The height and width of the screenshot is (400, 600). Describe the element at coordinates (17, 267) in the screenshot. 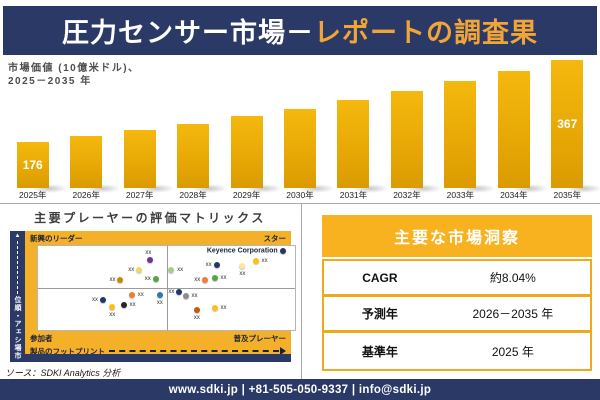

I see `y-axis-dashes` at that location.